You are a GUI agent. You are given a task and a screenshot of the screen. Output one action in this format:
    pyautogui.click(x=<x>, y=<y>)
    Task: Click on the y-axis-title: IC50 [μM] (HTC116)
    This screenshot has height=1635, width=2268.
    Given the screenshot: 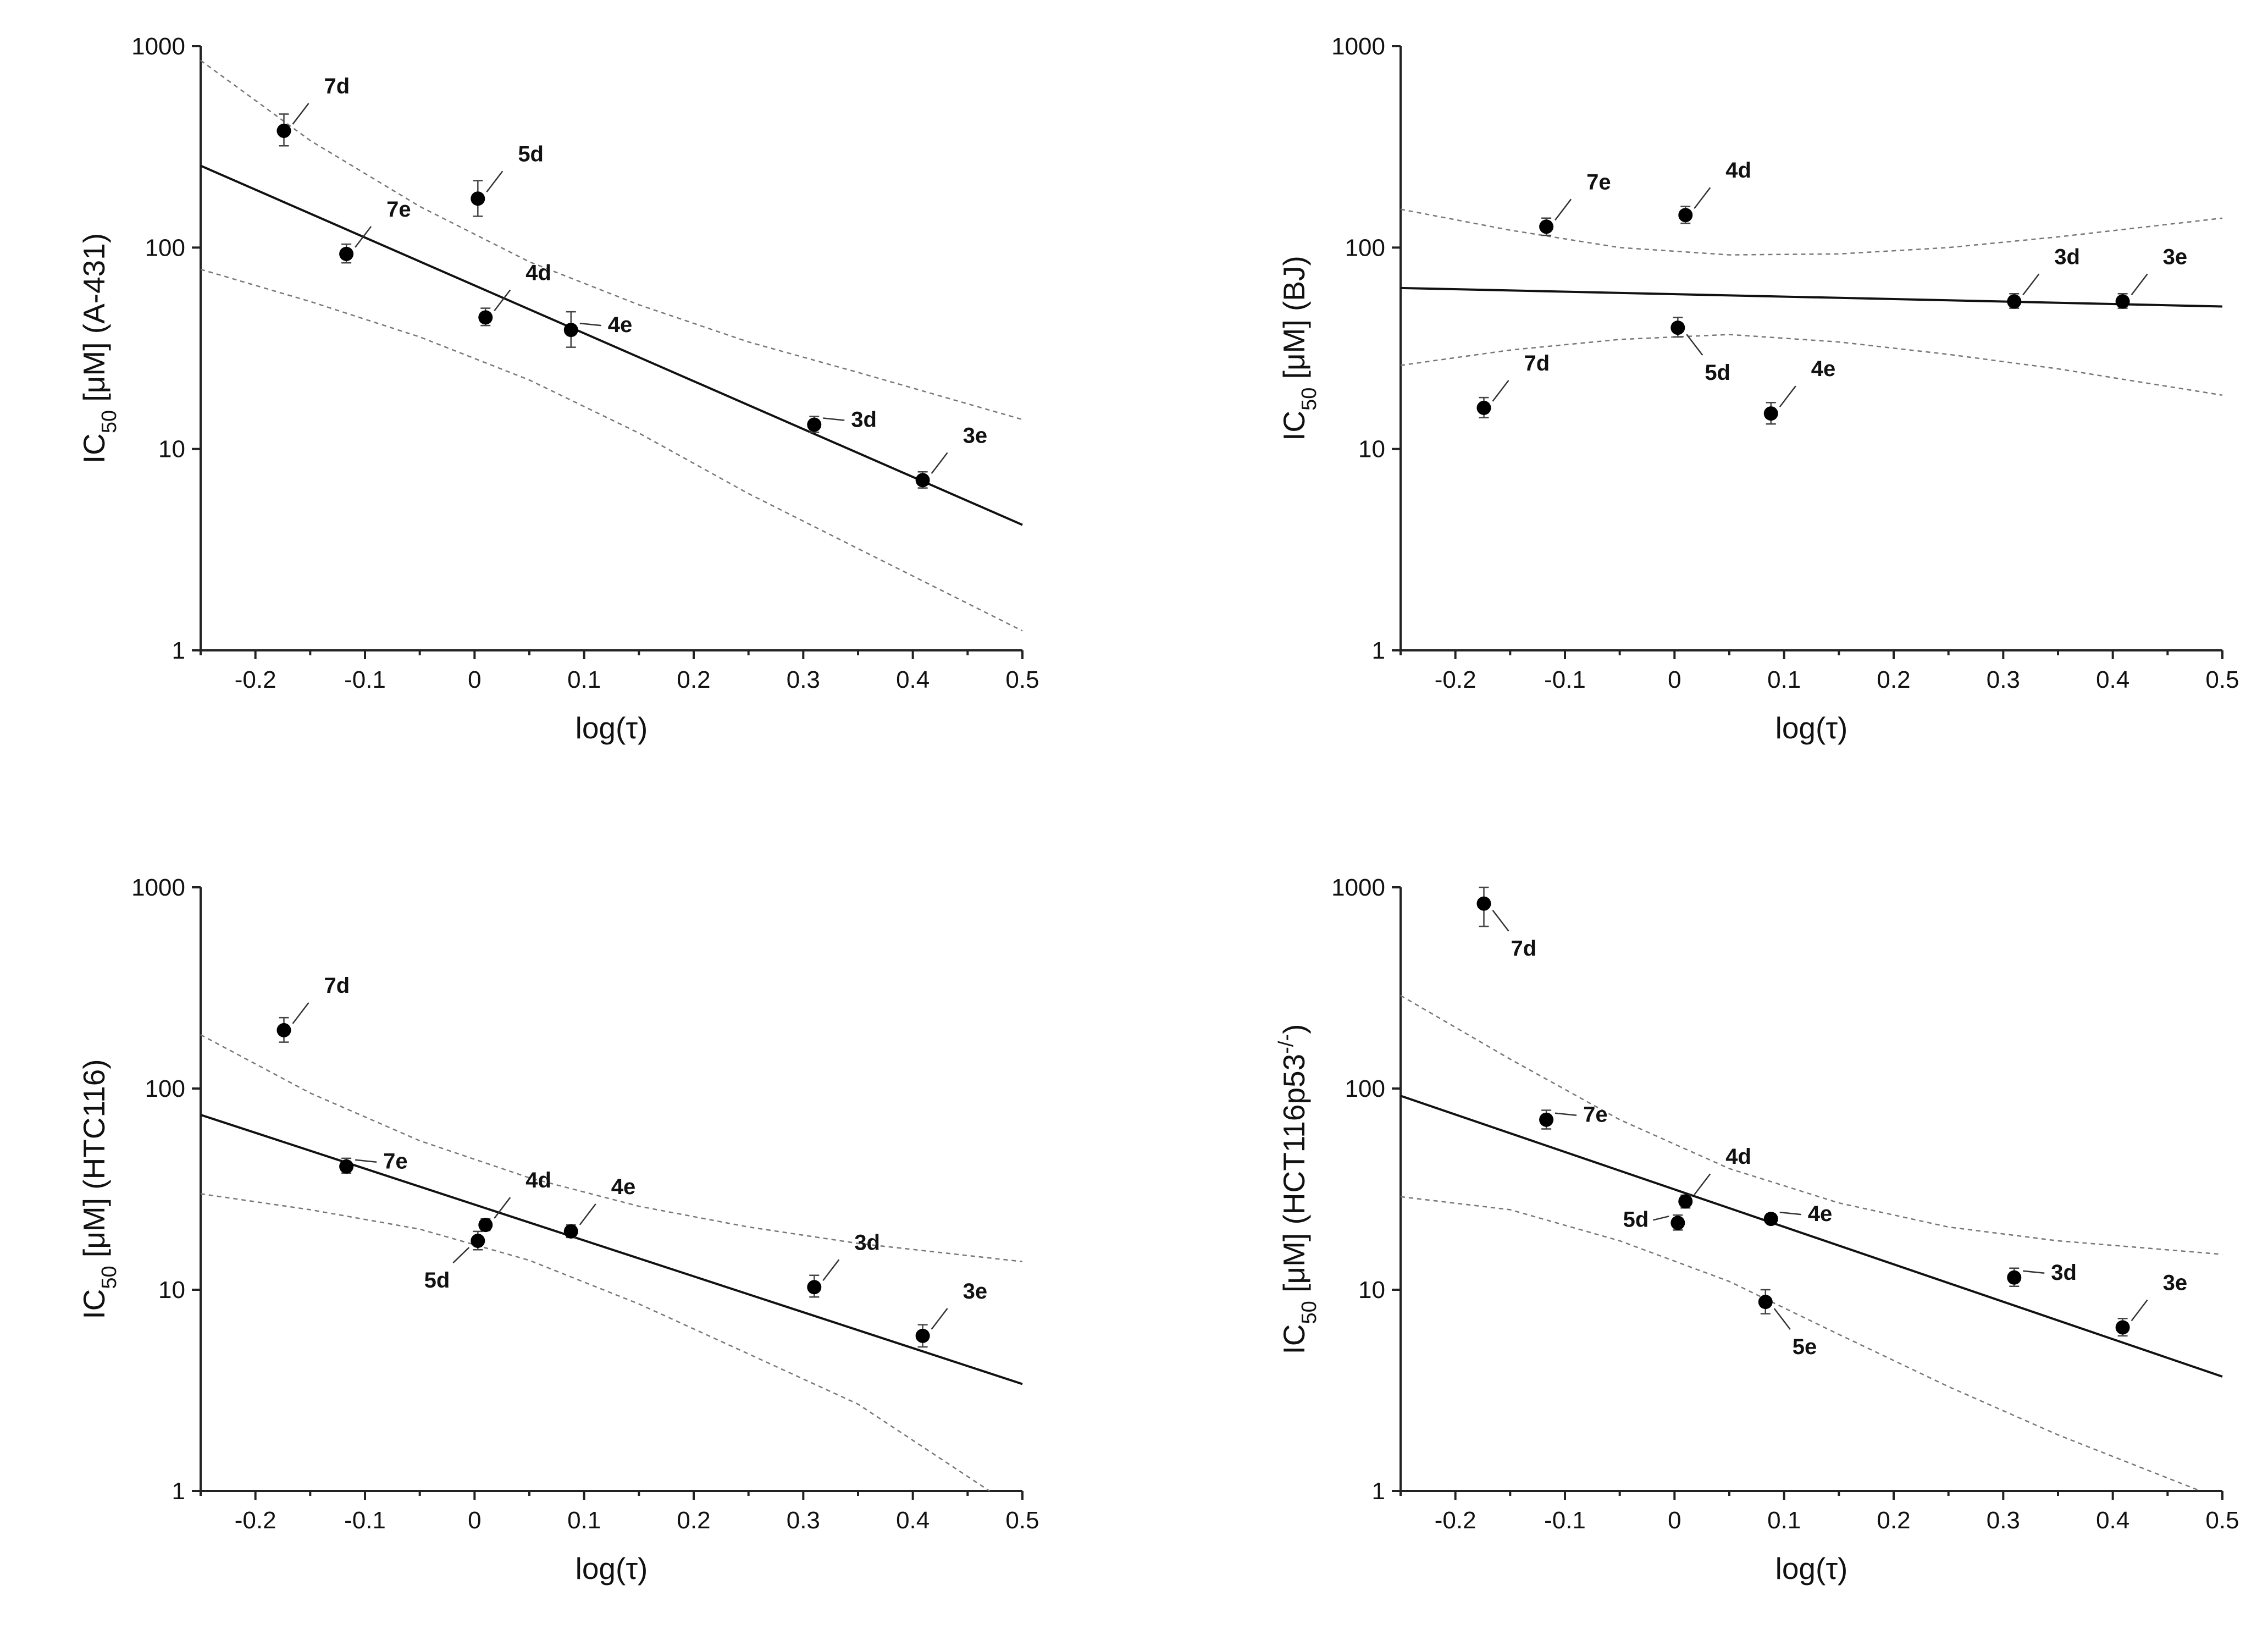 What is the action you would take?
    pyautogui.click(x=99, y=1189)
    